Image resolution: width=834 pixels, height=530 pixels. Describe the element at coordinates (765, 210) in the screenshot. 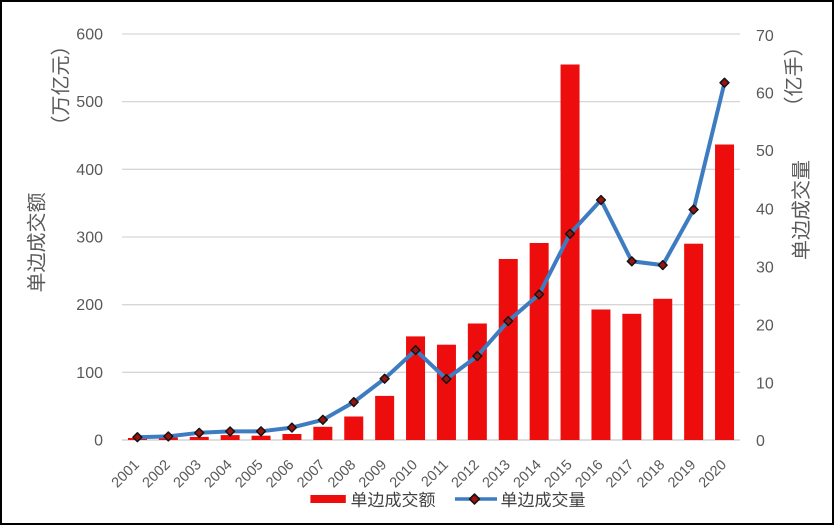

I see `svg-text: 40` at that location.